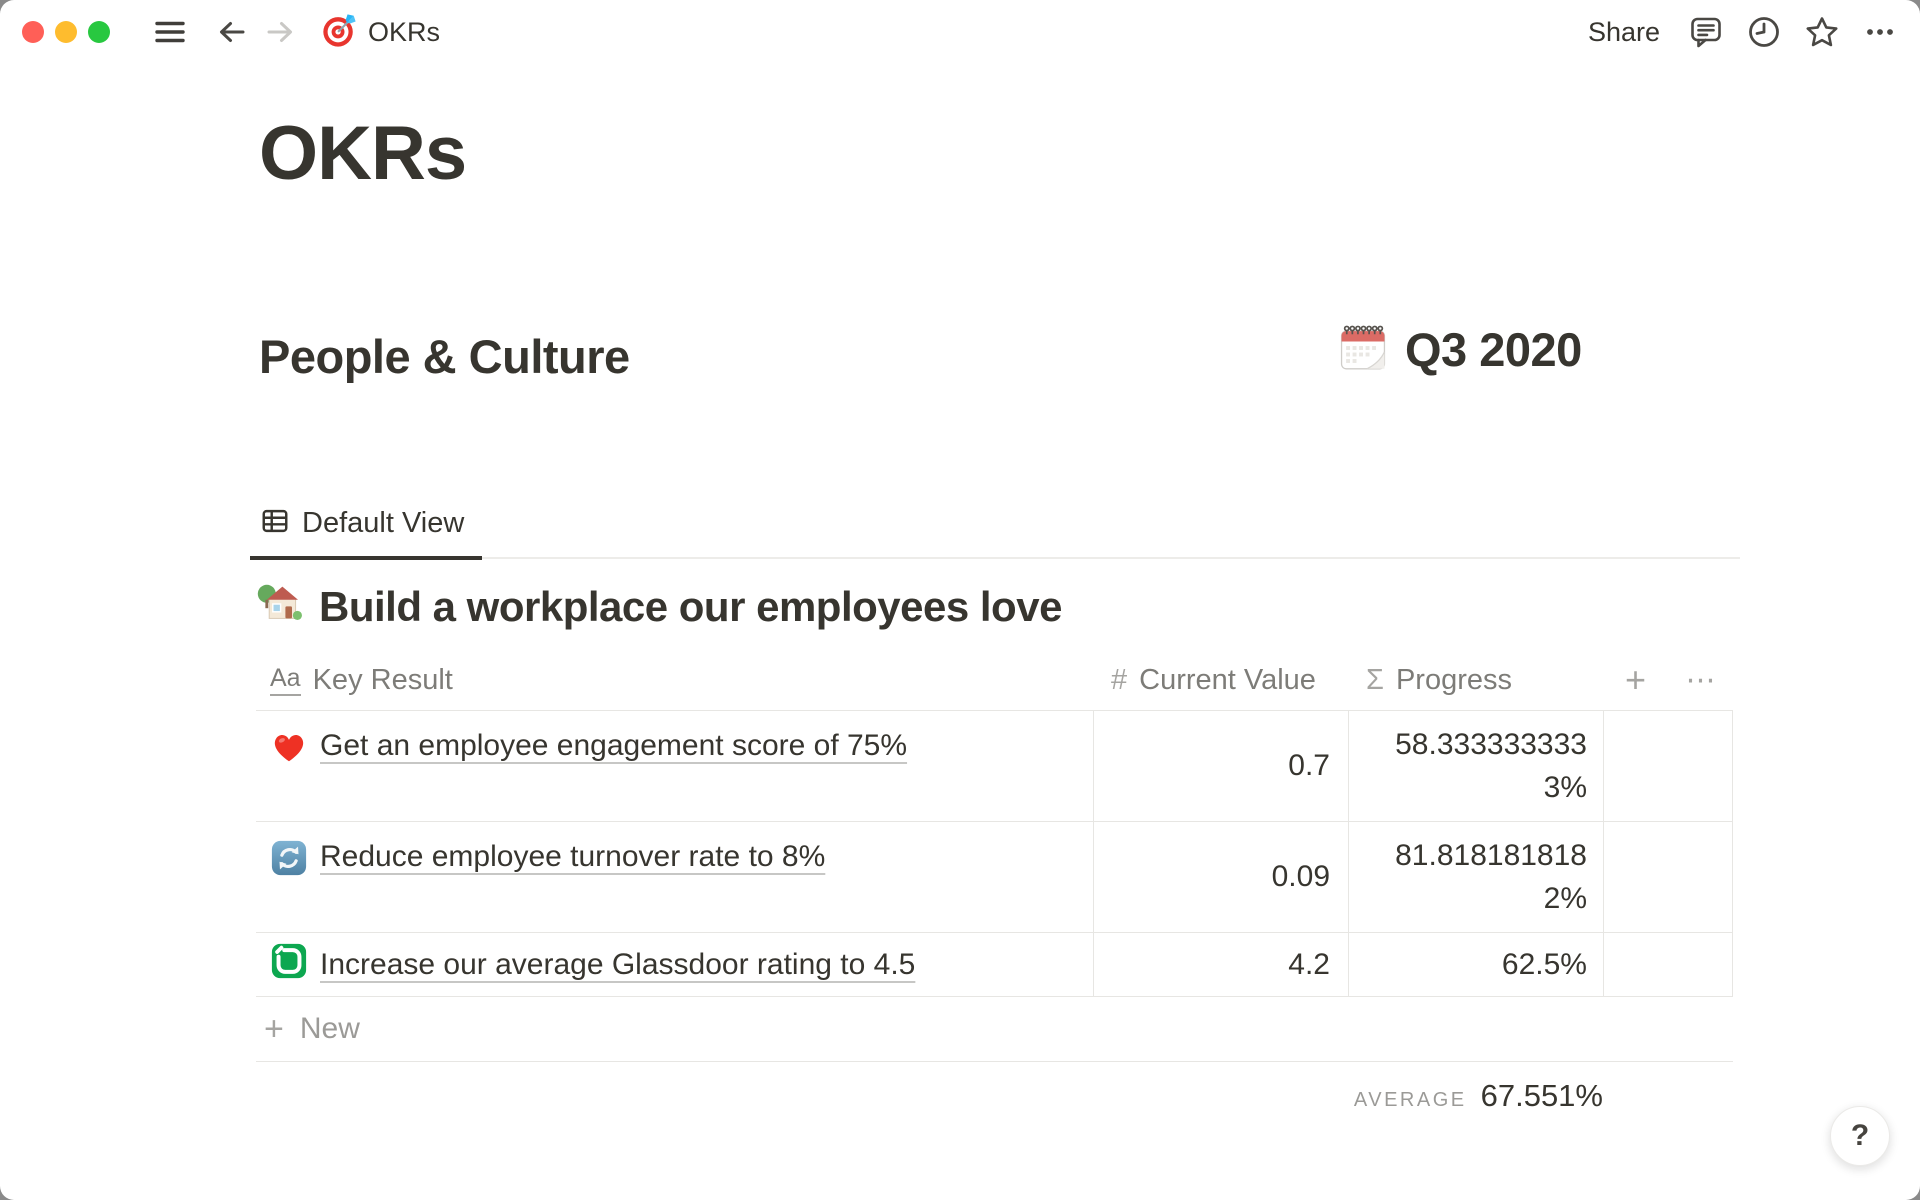  Describe the element at coordinates (1700, 680) in the screenshot. I see `table-more-button: ⋯` at that location.